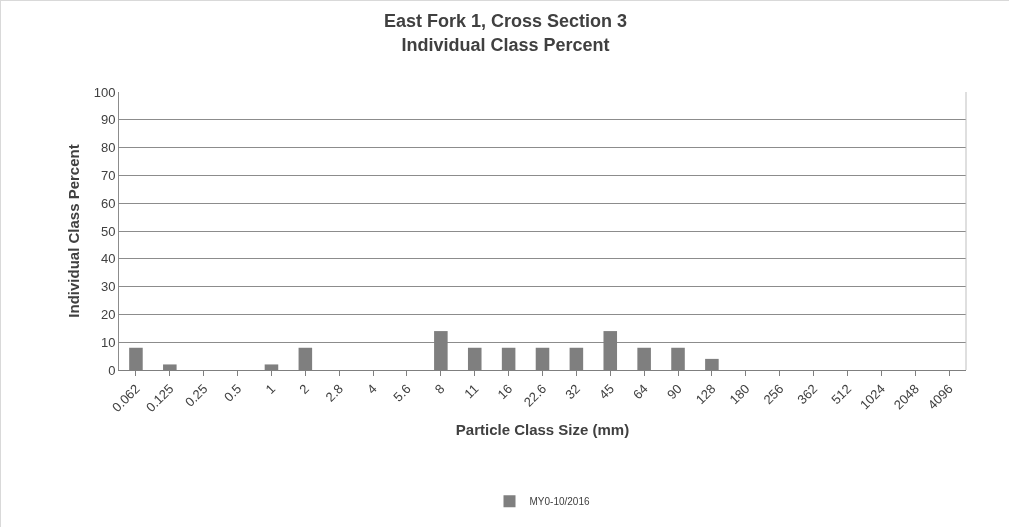 The height and width of the screenshot is (527, 1009). Describe the element at coordinates (705, 394) in the screenshot. I see `x-tick-label: 128` at that location.